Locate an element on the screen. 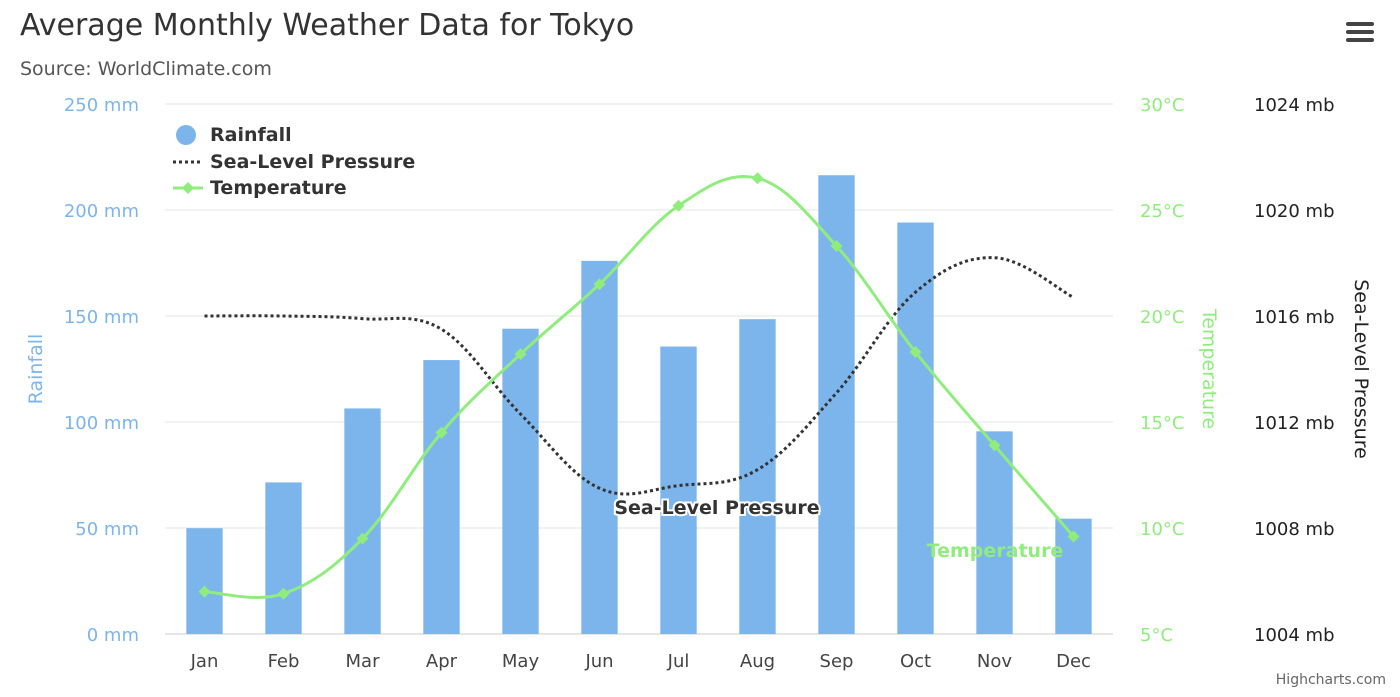 The image size is (1400, 697). legend-item-rainfall: Rainfall is located at coordinates (293, 135).